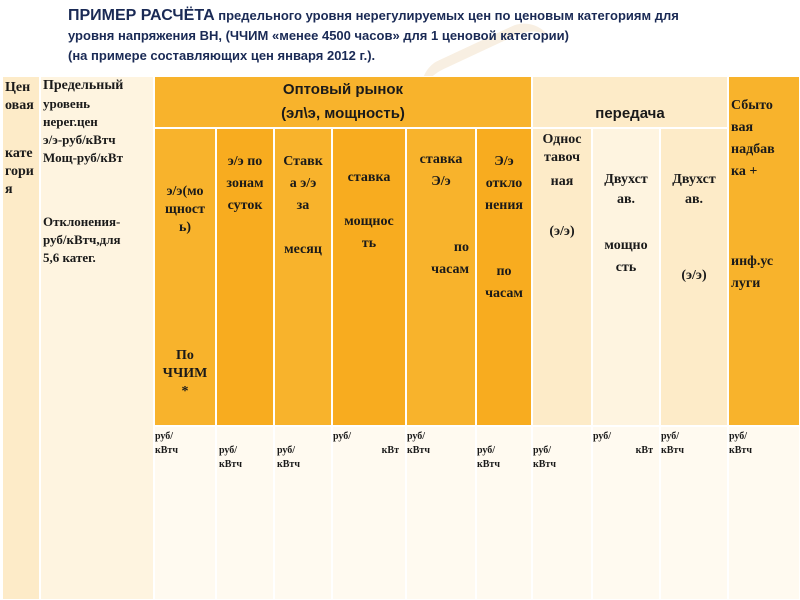 The height and width of the screenshot is (600, 800). Describe the element at coordinates (764, 513) in the screenshot. I see `unit-cell-10: руб/ кВтч` at that location.